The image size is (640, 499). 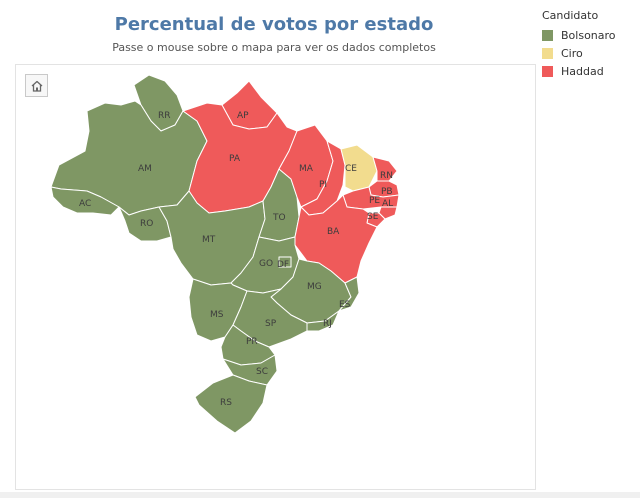 I want to click on state-es, so click(x=349, y=294).